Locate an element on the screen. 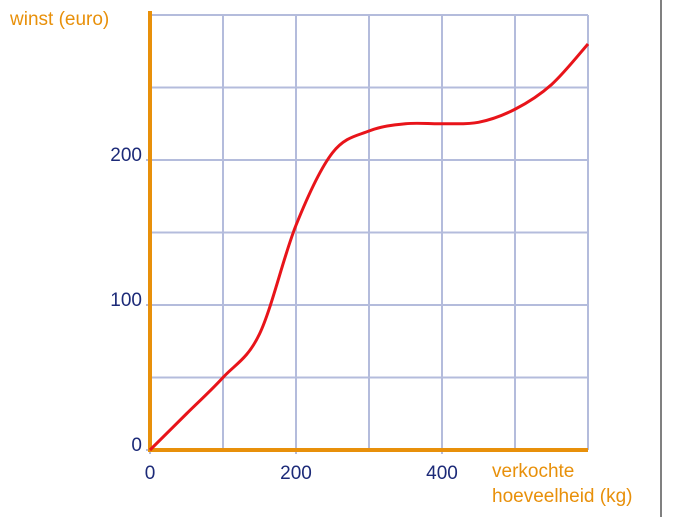 The height and width of the screenshot is (517, 675). x-axis-label: hoeveelheid (kg) is located at coordinates (562, 496).